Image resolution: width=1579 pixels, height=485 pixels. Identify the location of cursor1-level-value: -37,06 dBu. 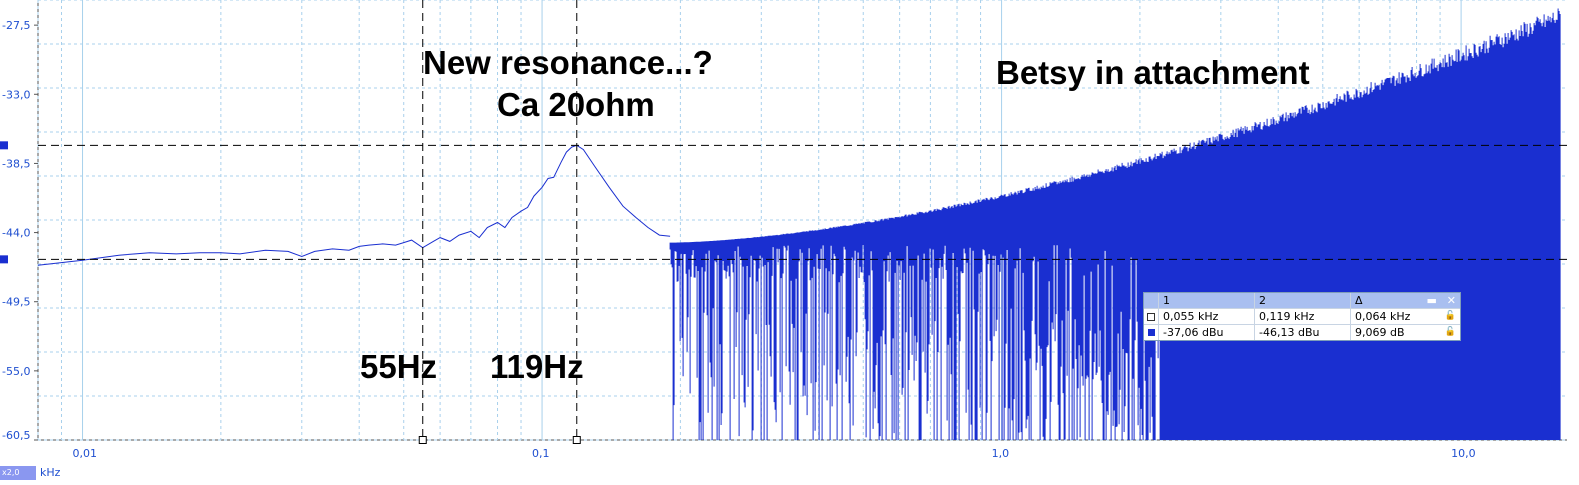
(1207, 332).